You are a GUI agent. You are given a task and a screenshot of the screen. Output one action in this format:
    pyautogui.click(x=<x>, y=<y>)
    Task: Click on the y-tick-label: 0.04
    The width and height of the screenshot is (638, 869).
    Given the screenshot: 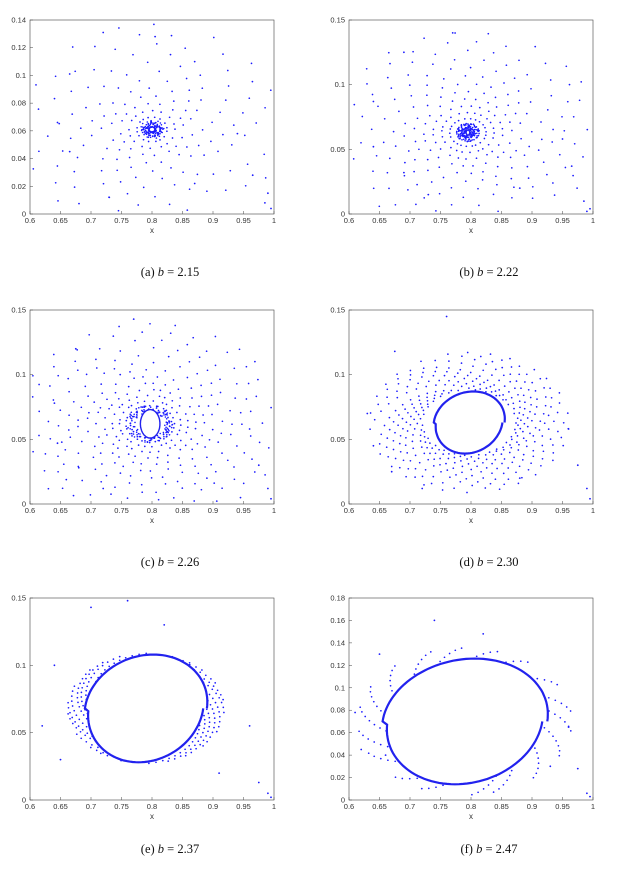 What is the action you would take?
    pyautogui.click(x=18, y=158)
    